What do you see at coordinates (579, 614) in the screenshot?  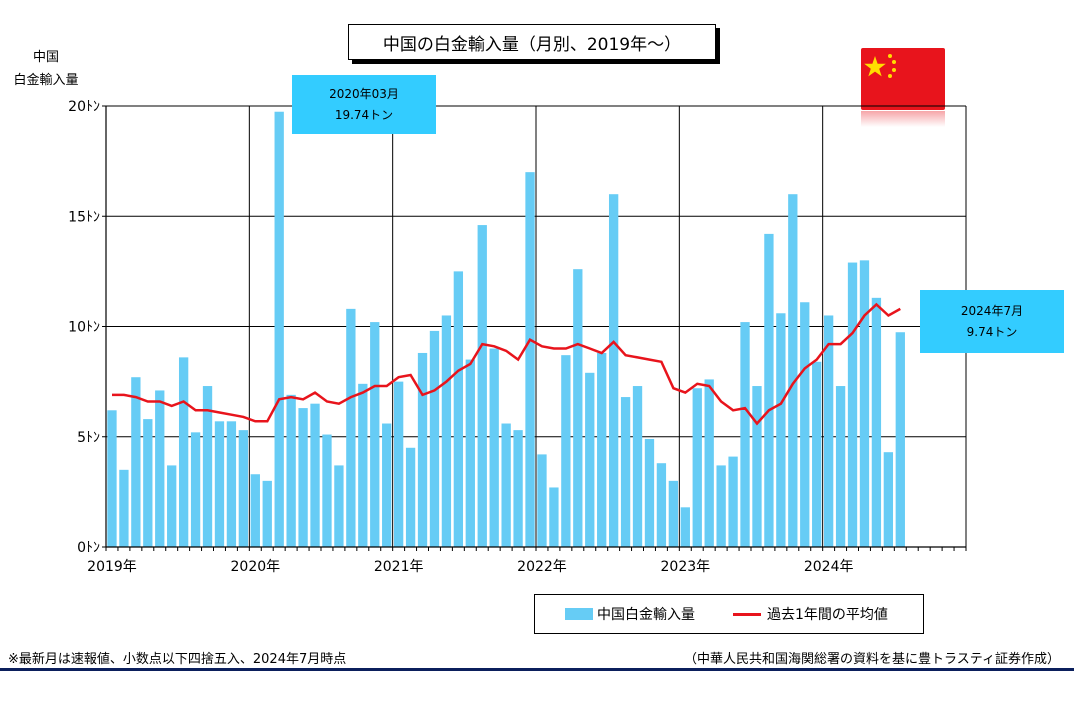 I see `legend-bar-swatch` at bounding box center [579, 614].